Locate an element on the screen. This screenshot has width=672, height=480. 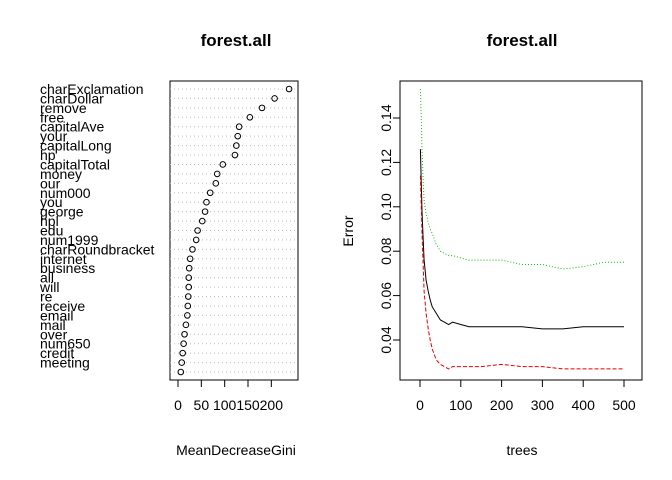
importance-variable-label: free is located at coordinates (52, 117).